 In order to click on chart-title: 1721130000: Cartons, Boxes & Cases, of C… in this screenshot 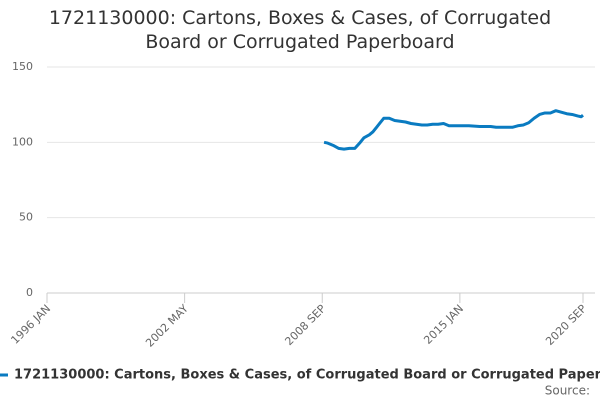, I will do `click(300, 30)`.